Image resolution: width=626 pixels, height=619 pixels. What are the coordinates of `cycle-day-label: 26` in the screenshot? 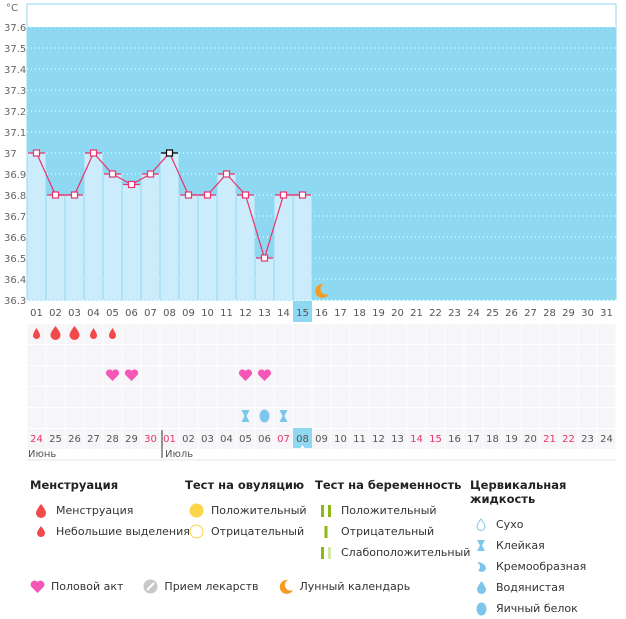 It's located at (511, 313).